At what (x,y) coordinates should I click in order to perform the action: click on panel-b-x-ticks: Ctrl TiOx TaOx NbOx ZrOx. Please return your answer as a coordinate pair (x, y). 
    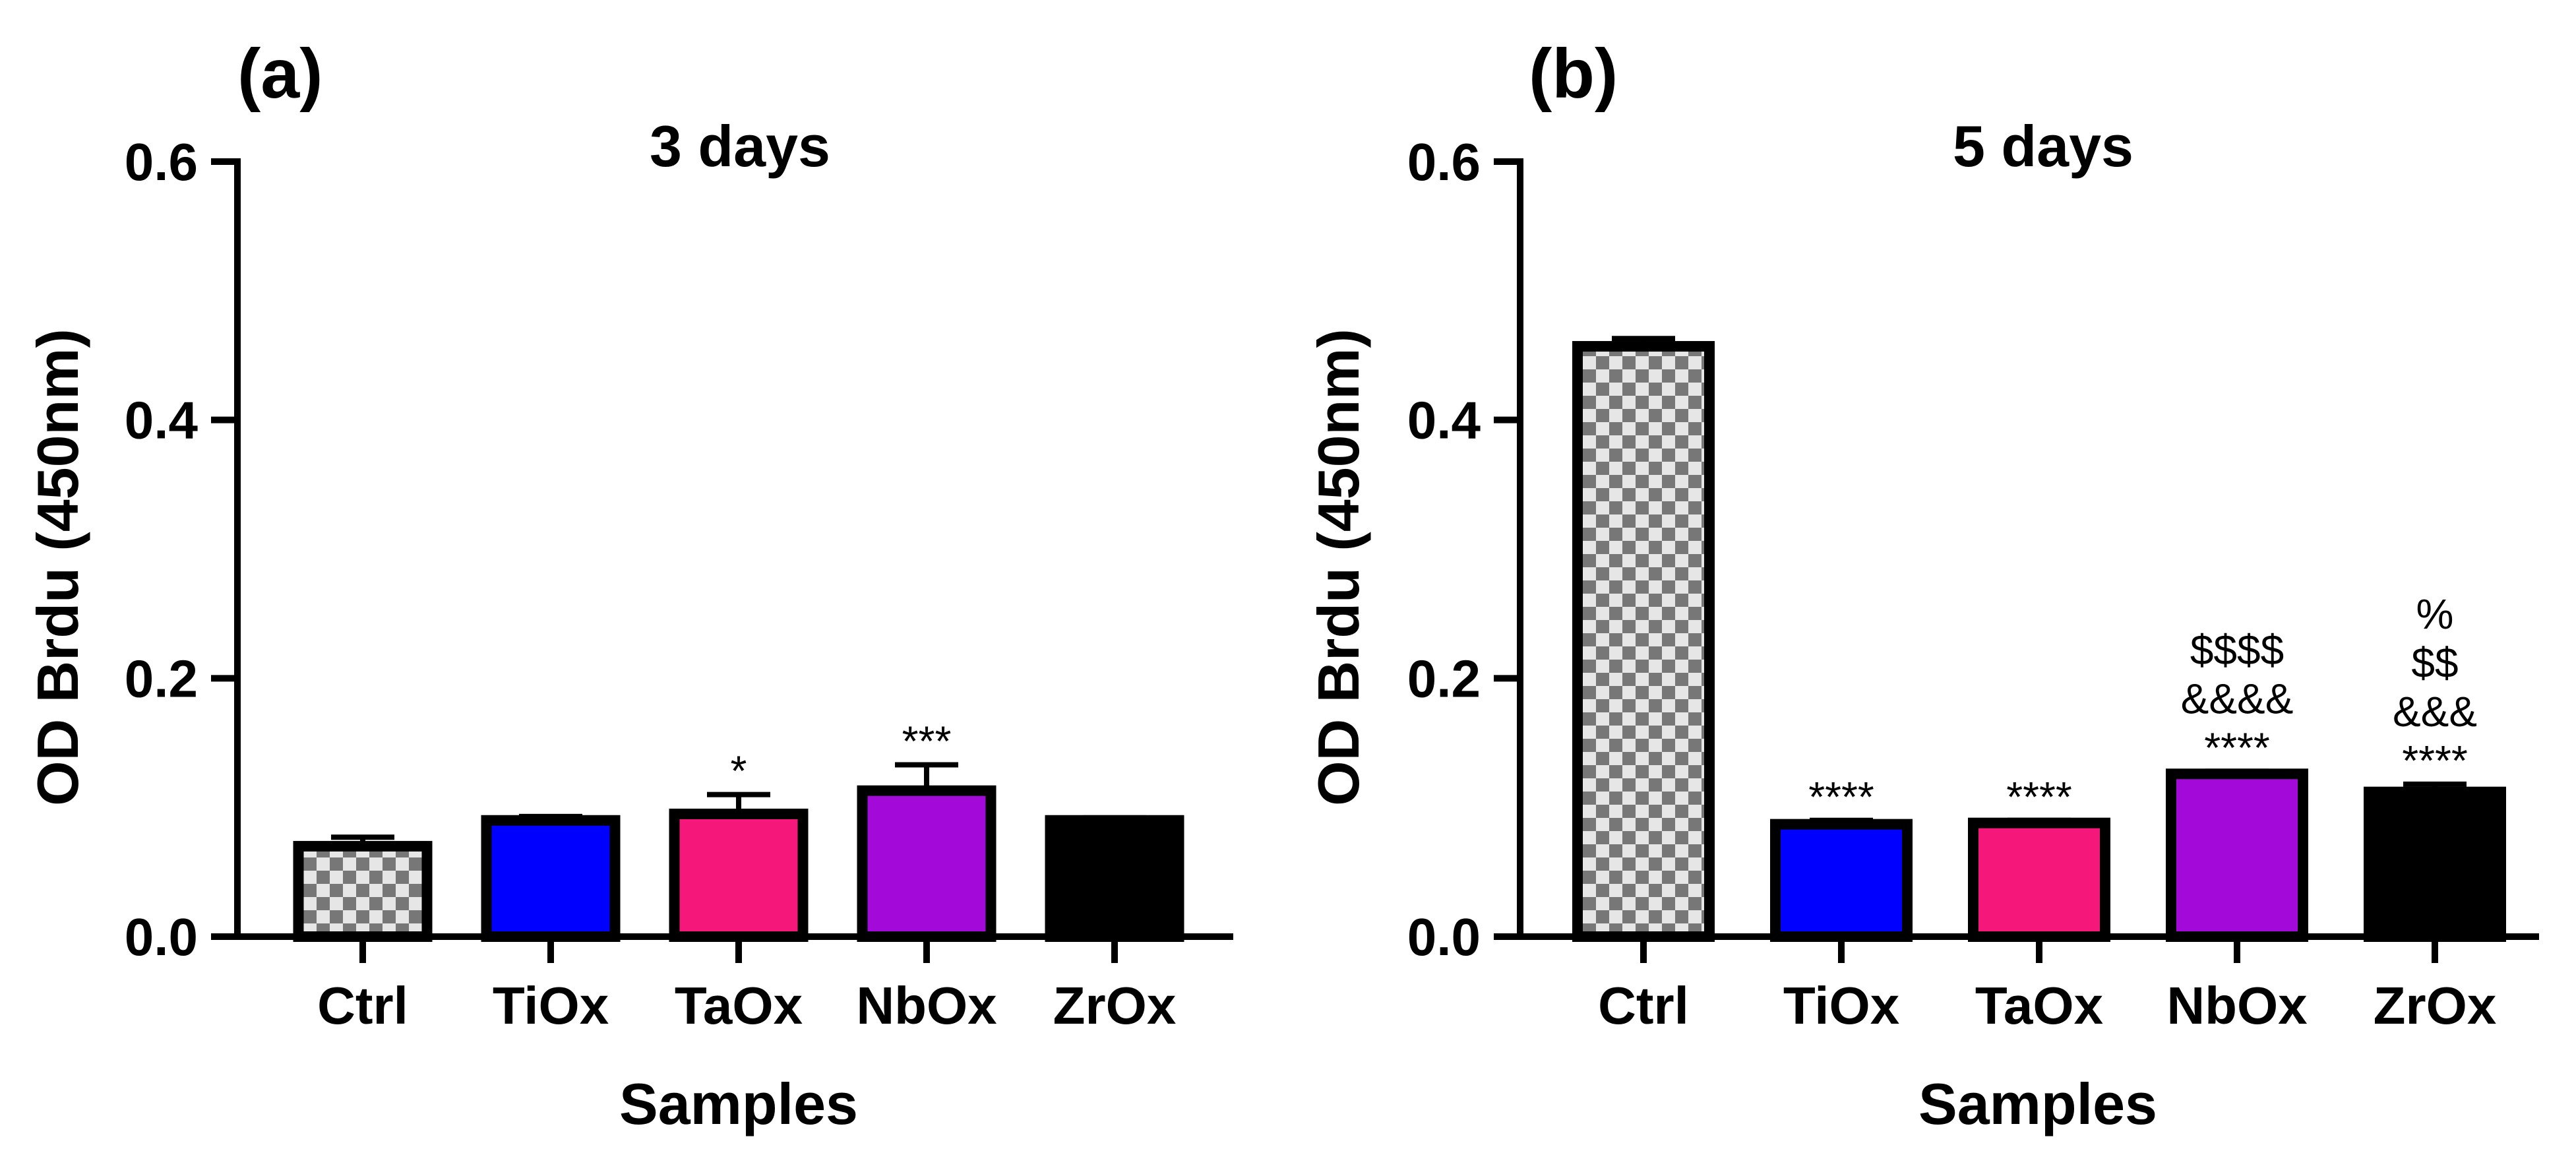
    Looking at the image, I should click on (2047, 986).